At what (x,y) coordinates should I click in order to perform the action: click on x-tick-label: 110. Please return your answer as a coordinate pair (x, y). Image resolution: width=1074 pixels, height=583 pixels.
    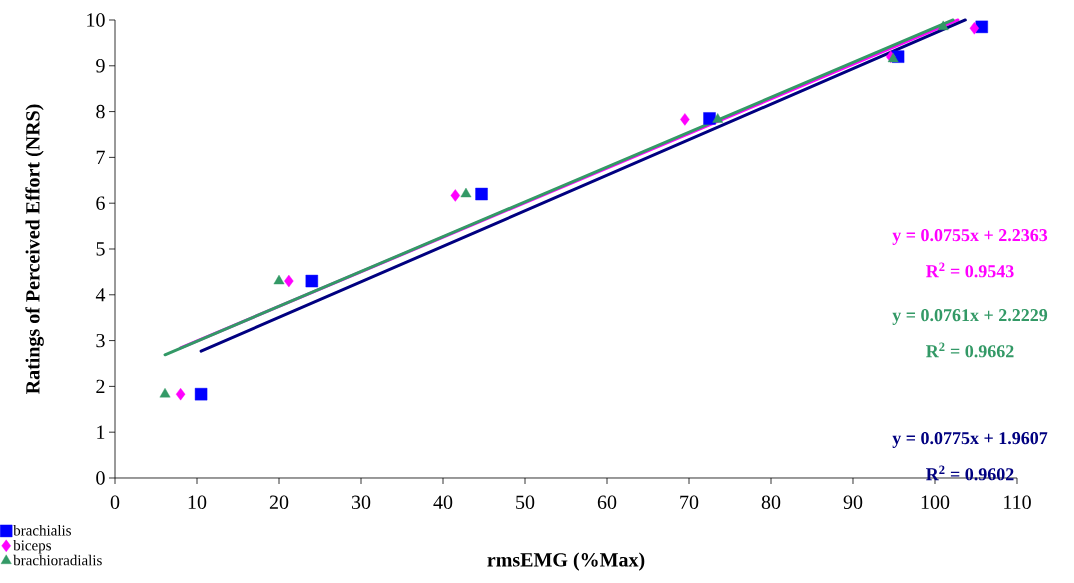
    Looking at the image, I should click on (1017, 502).